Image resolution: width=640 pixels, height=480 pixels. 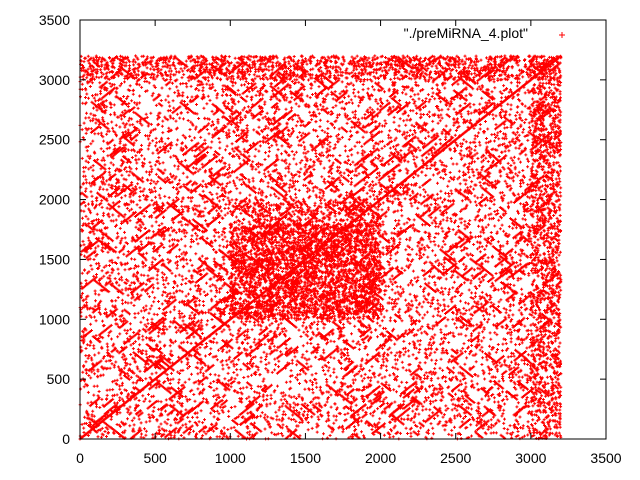 I want to click on y-tick-label: 3000, so click(x=54, y=80).